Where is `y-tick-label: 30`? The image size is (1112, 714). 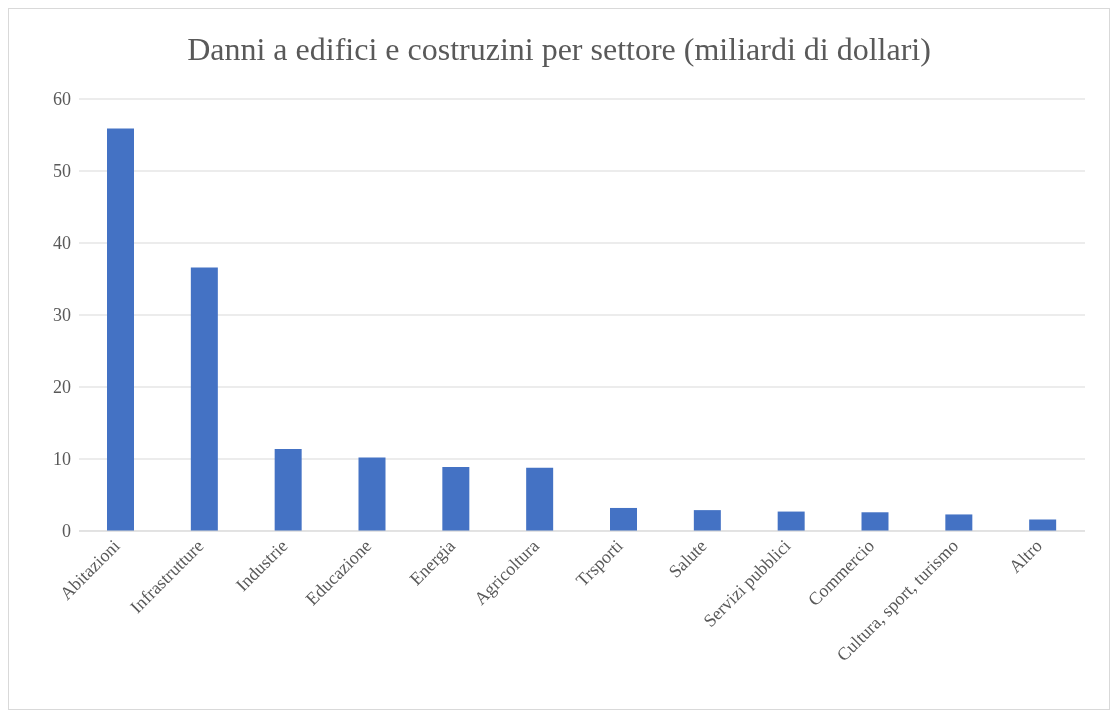 y-tick-label: 30 is located at coordinates (62, 315).